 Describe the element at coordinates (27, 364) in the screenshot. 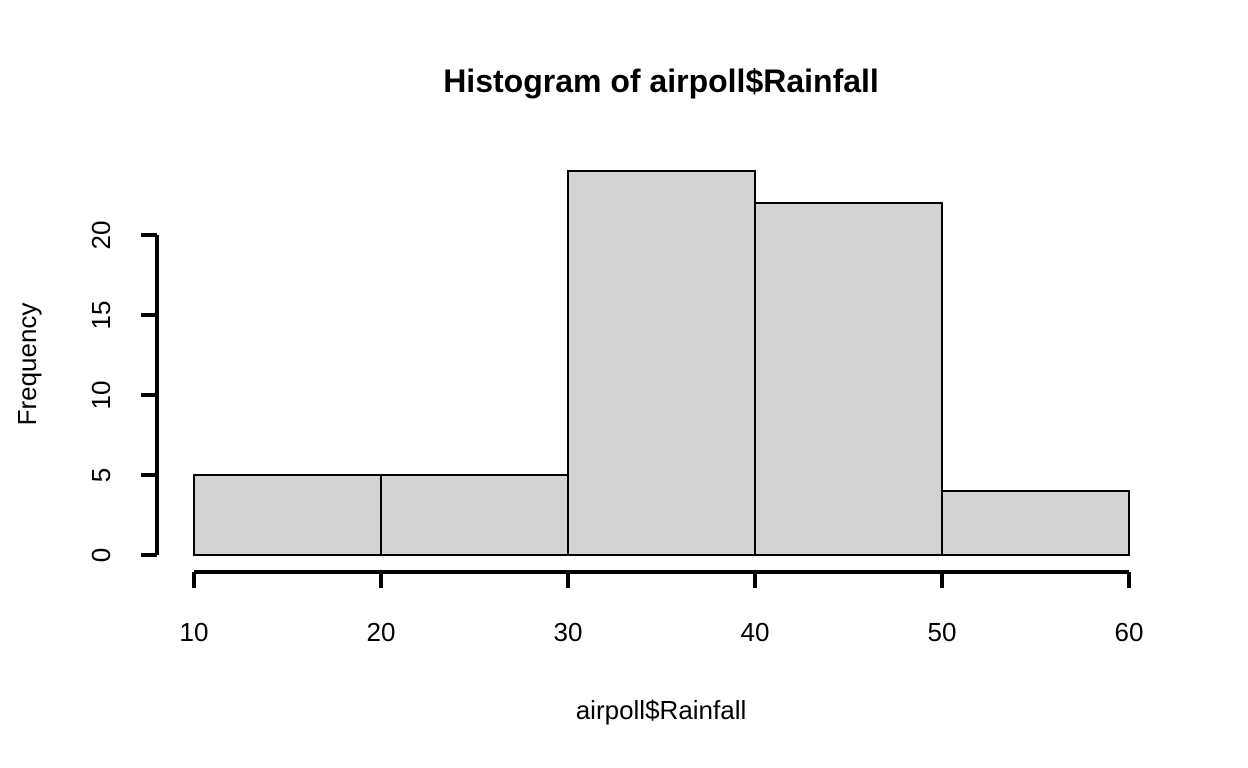

I see `y-axis-label: Frequency` at that location.